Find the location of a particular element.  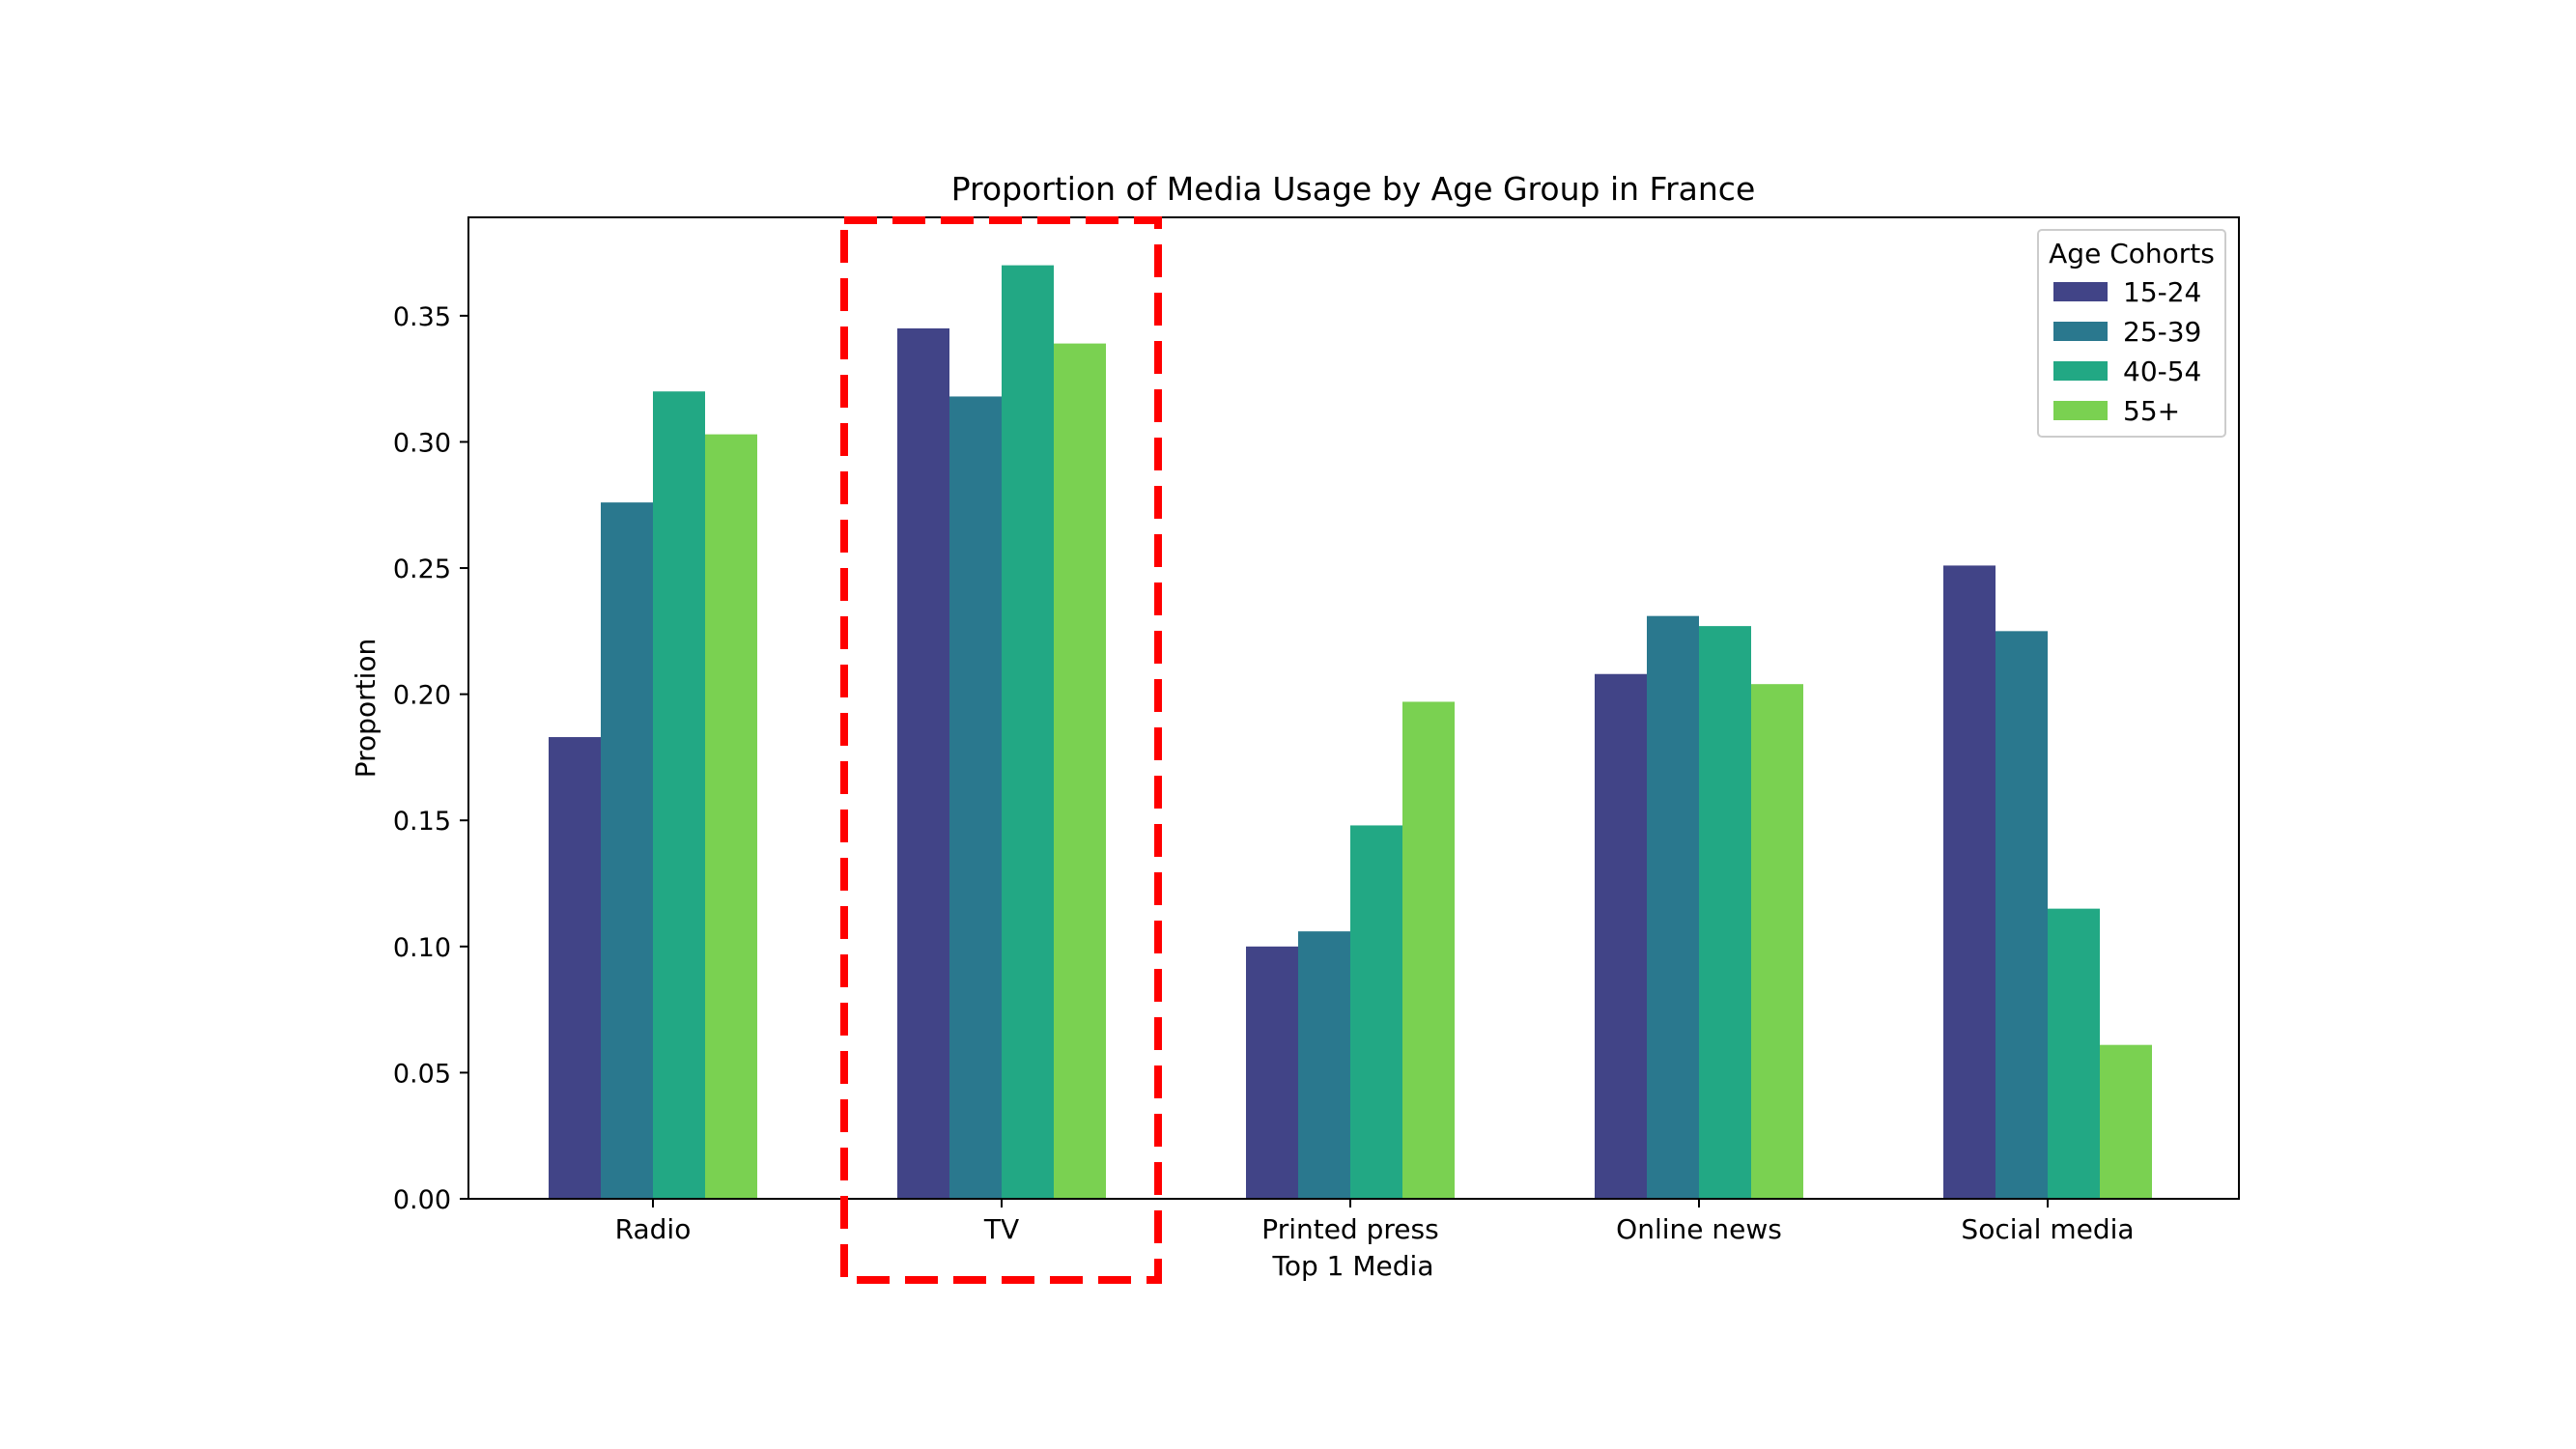

bar-social-media-55plus is located at coordinates (2126, 1121).